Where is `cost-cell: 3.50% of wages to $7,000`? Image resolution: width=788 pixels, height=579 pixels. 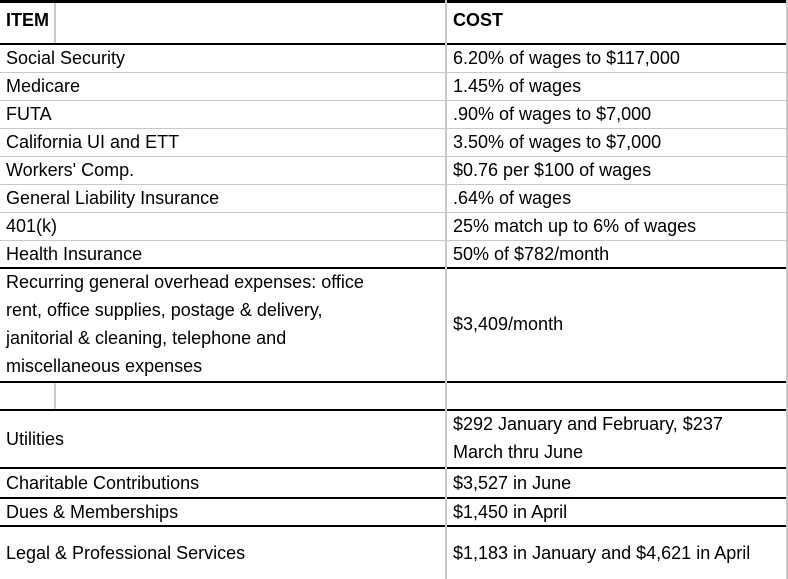
cost-cell: 3.50% of wages to $7,000 is located at coordinates (557, 142).